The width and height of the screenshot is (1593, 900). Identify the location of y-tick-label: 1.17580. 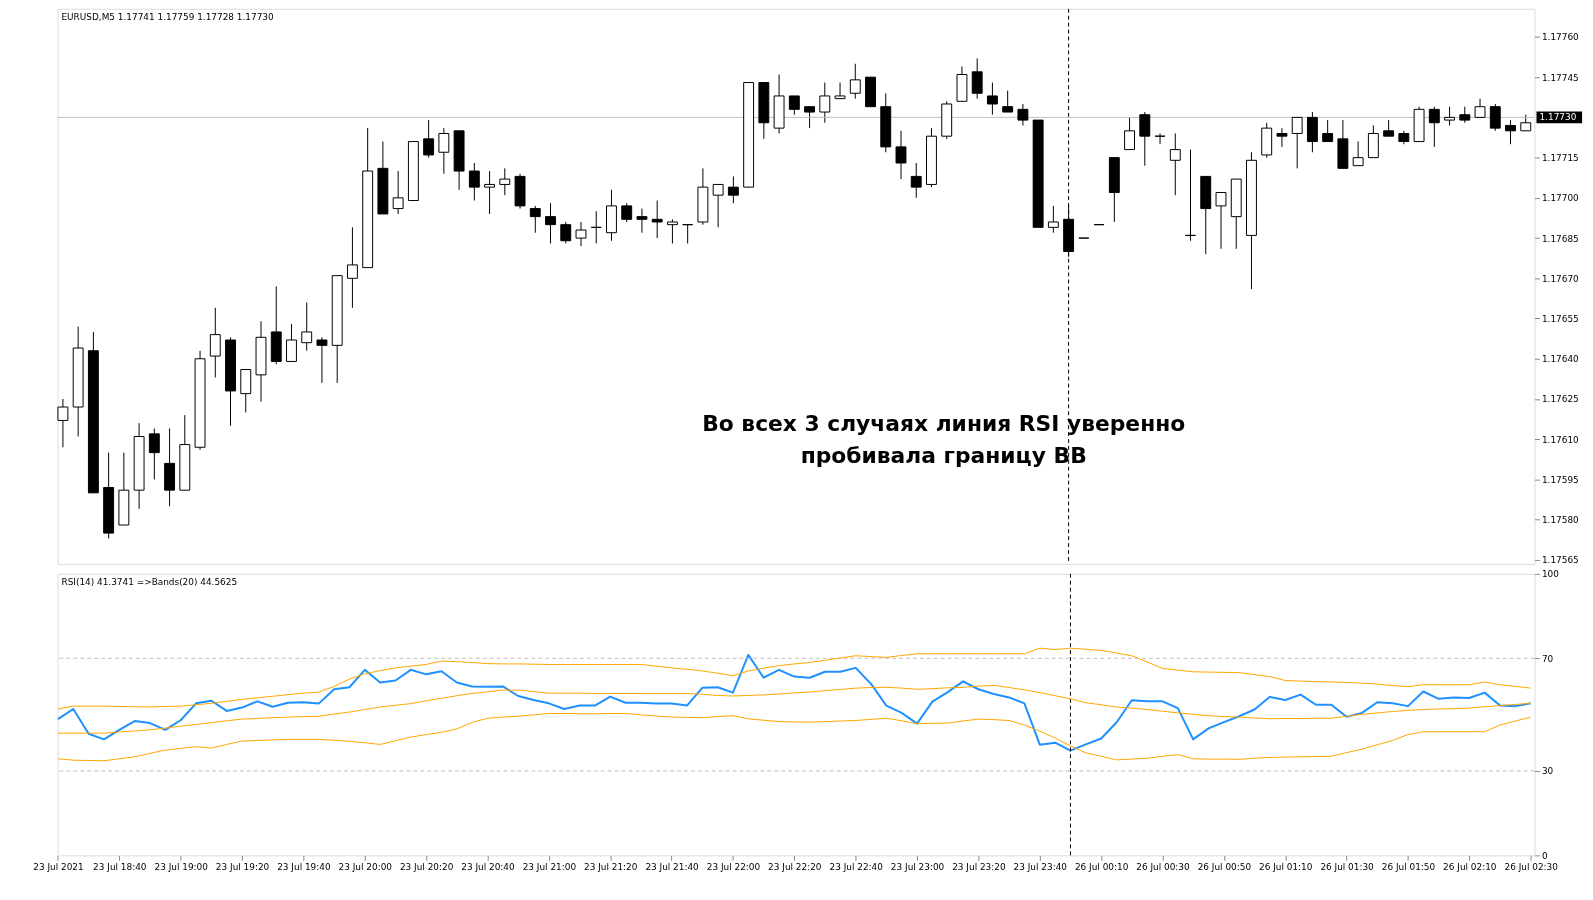
(1560, 520).